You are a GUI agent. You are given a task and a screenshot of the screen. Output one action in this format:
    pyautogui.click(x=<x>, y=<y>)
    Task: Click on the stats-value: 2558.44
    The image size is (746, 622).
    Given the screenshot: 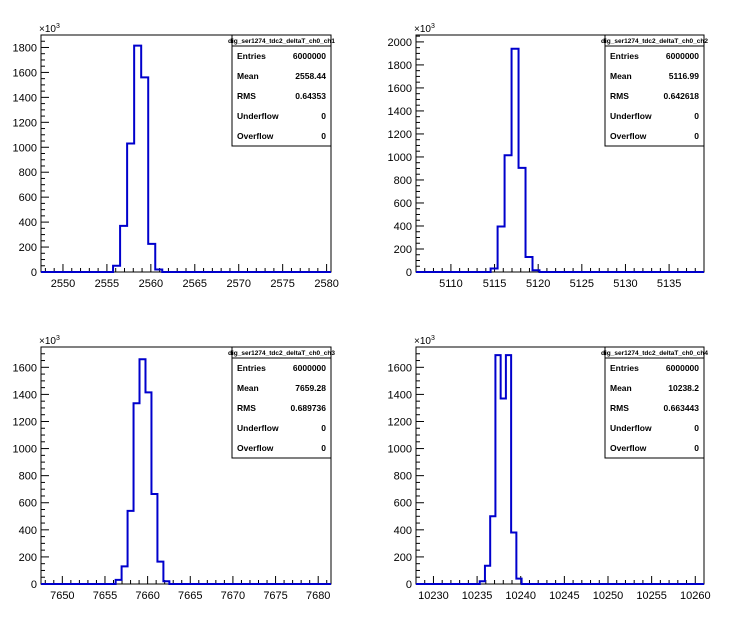 What is the action you would take?
    pyautogui.click(x=310, y=76)
    